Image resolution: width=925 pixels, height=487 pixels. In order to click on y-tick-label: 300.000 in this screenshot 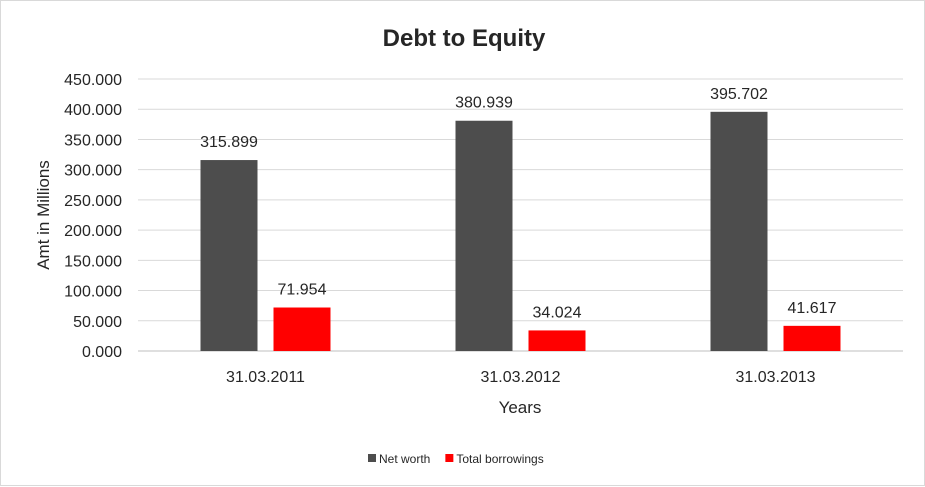, I will do `click(93, 171)`.